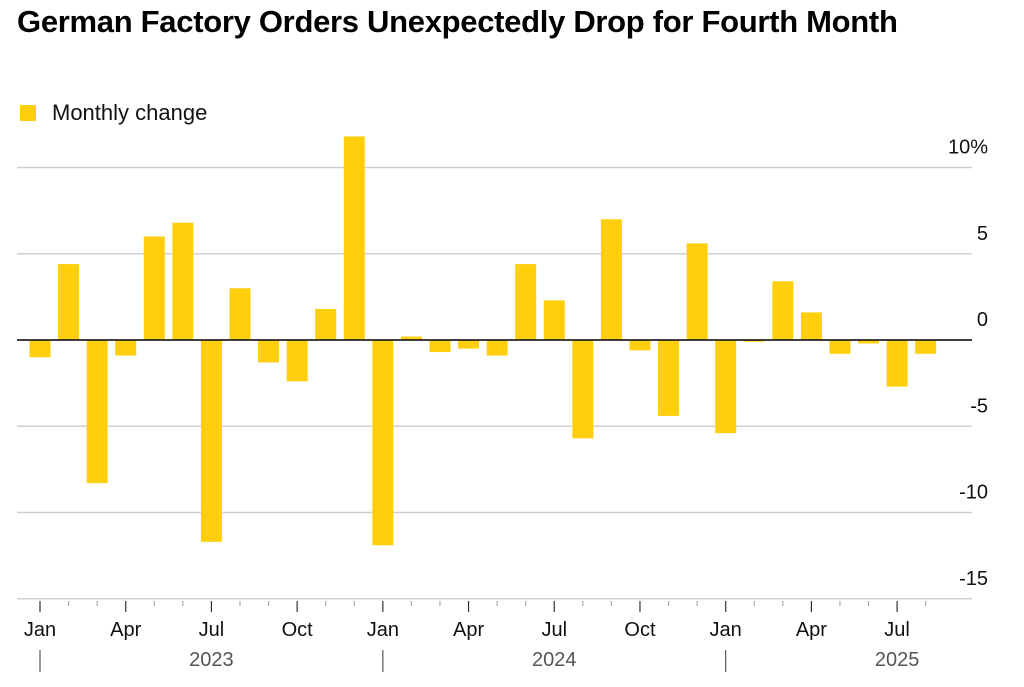  I want to click on year-label: 2024, so click(554, 660).